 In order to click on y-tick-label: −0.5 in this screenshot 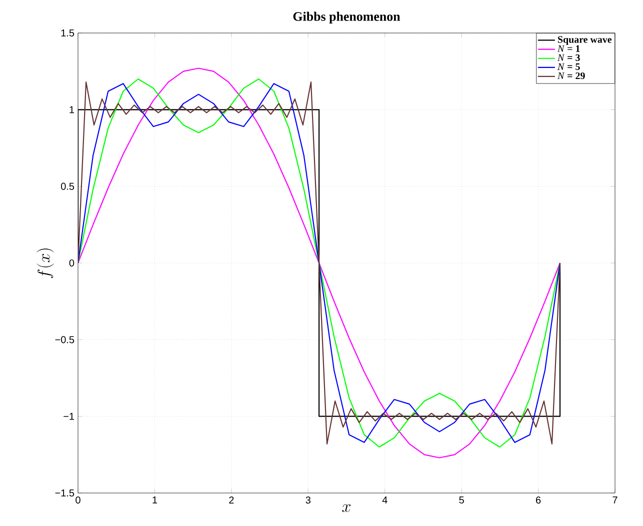, I will do `click(64, 340)`.